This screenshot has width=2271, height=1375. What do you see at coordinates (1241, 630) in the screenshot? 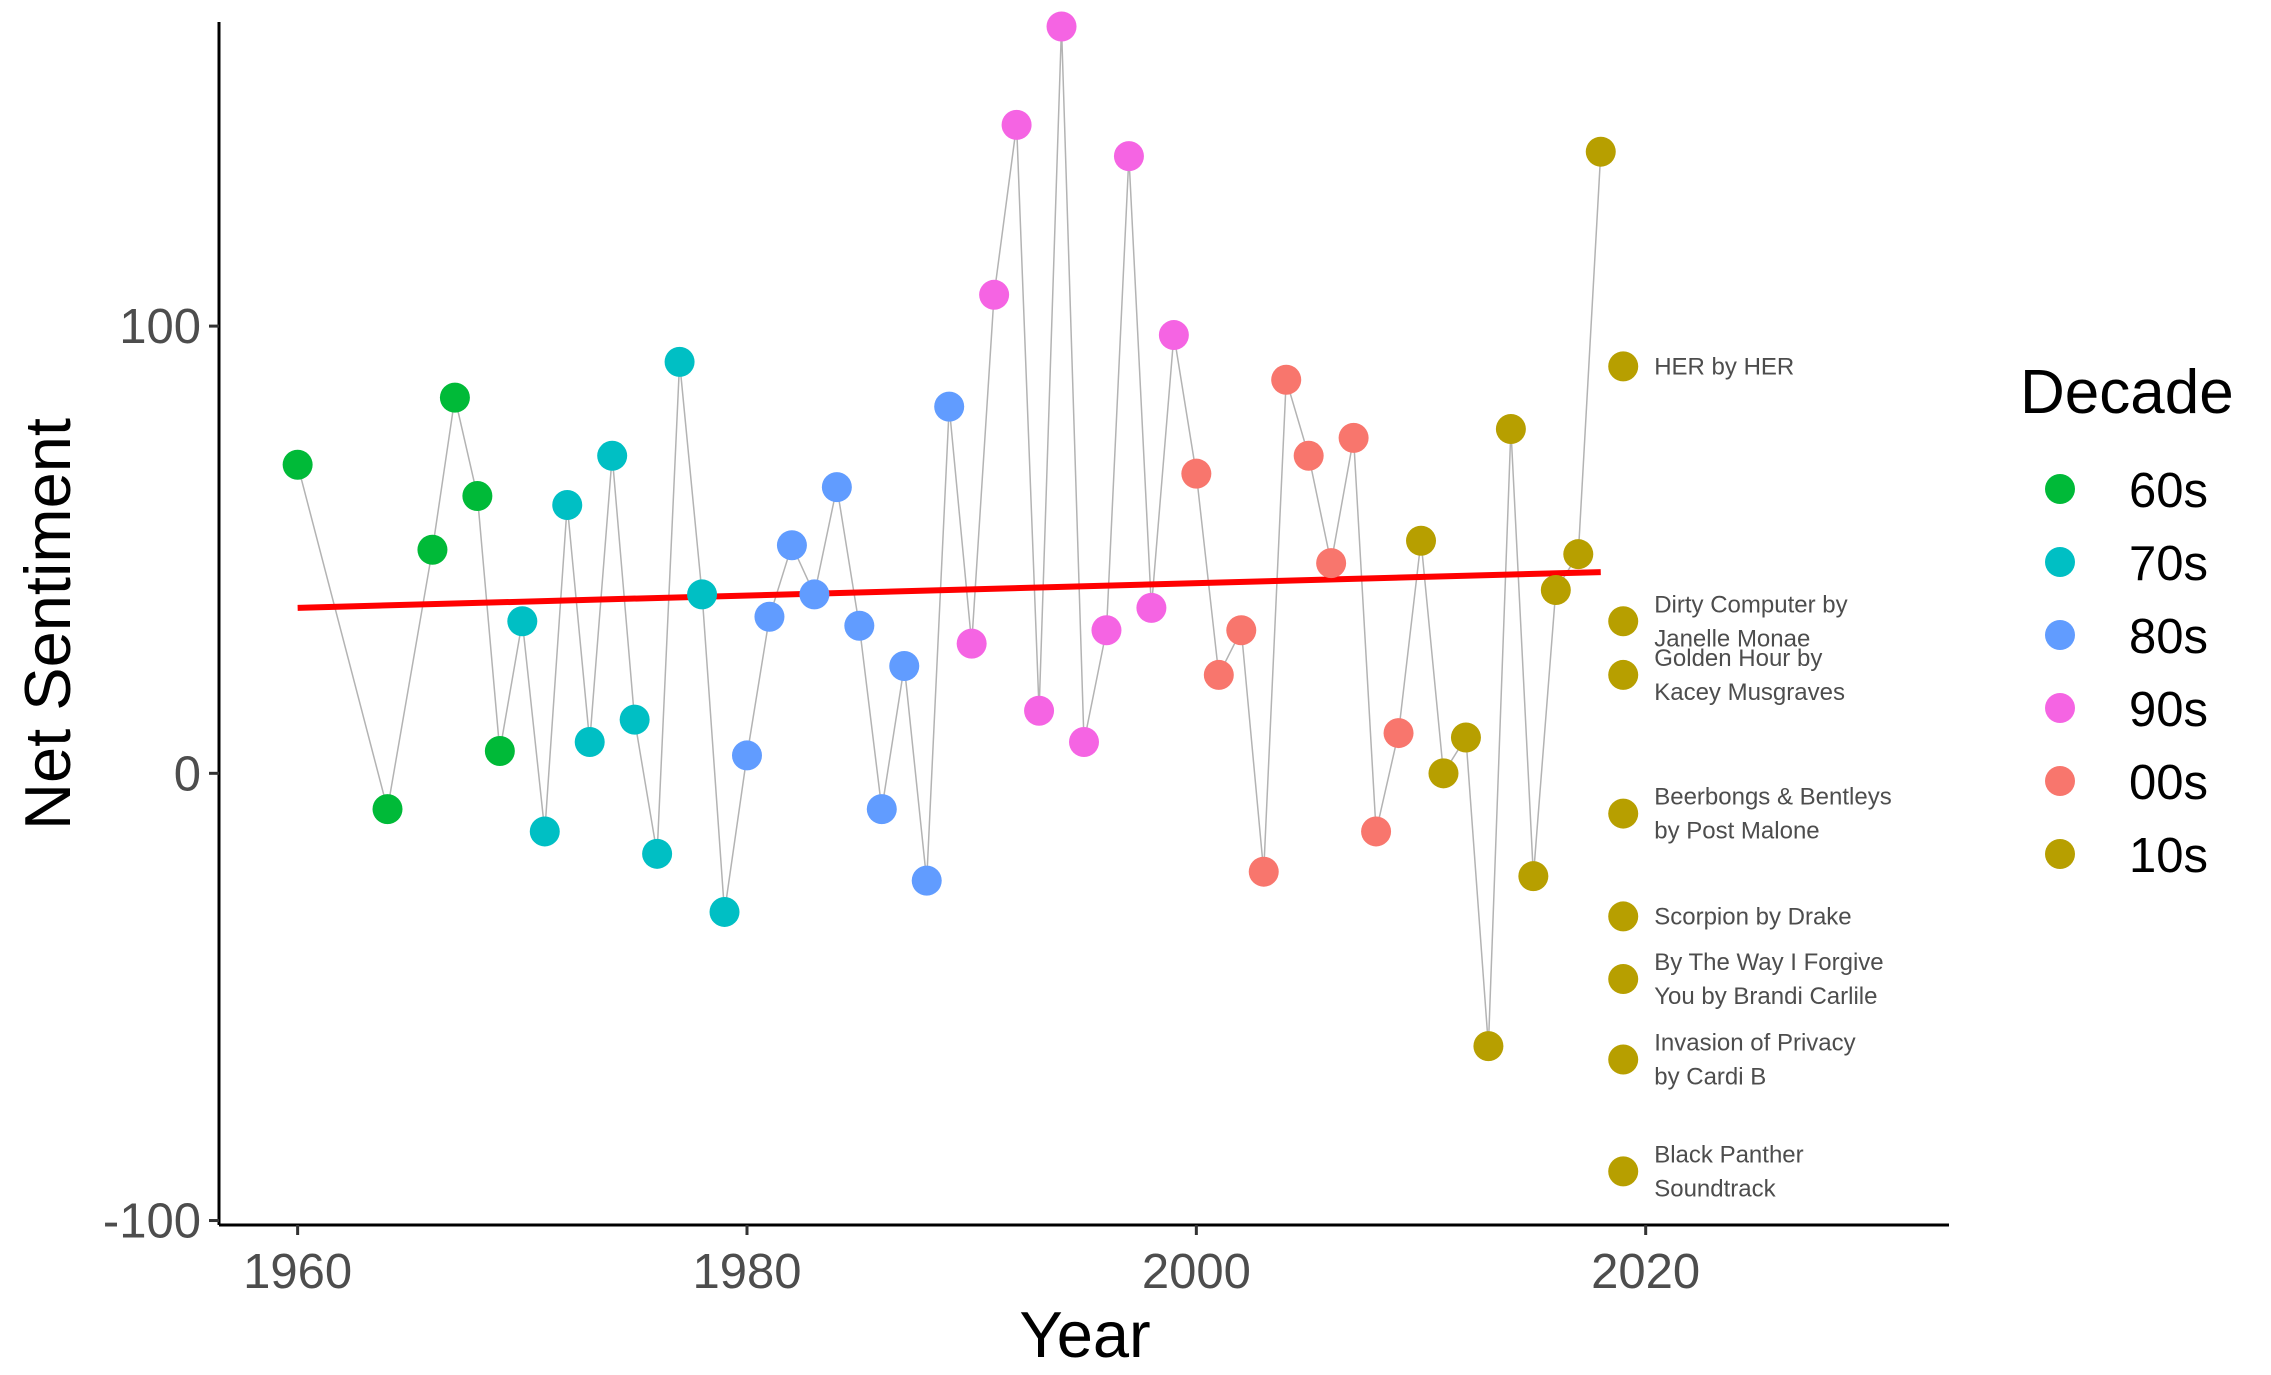
I see `data-point-00s-2002` at bounding box center [1241, 630].